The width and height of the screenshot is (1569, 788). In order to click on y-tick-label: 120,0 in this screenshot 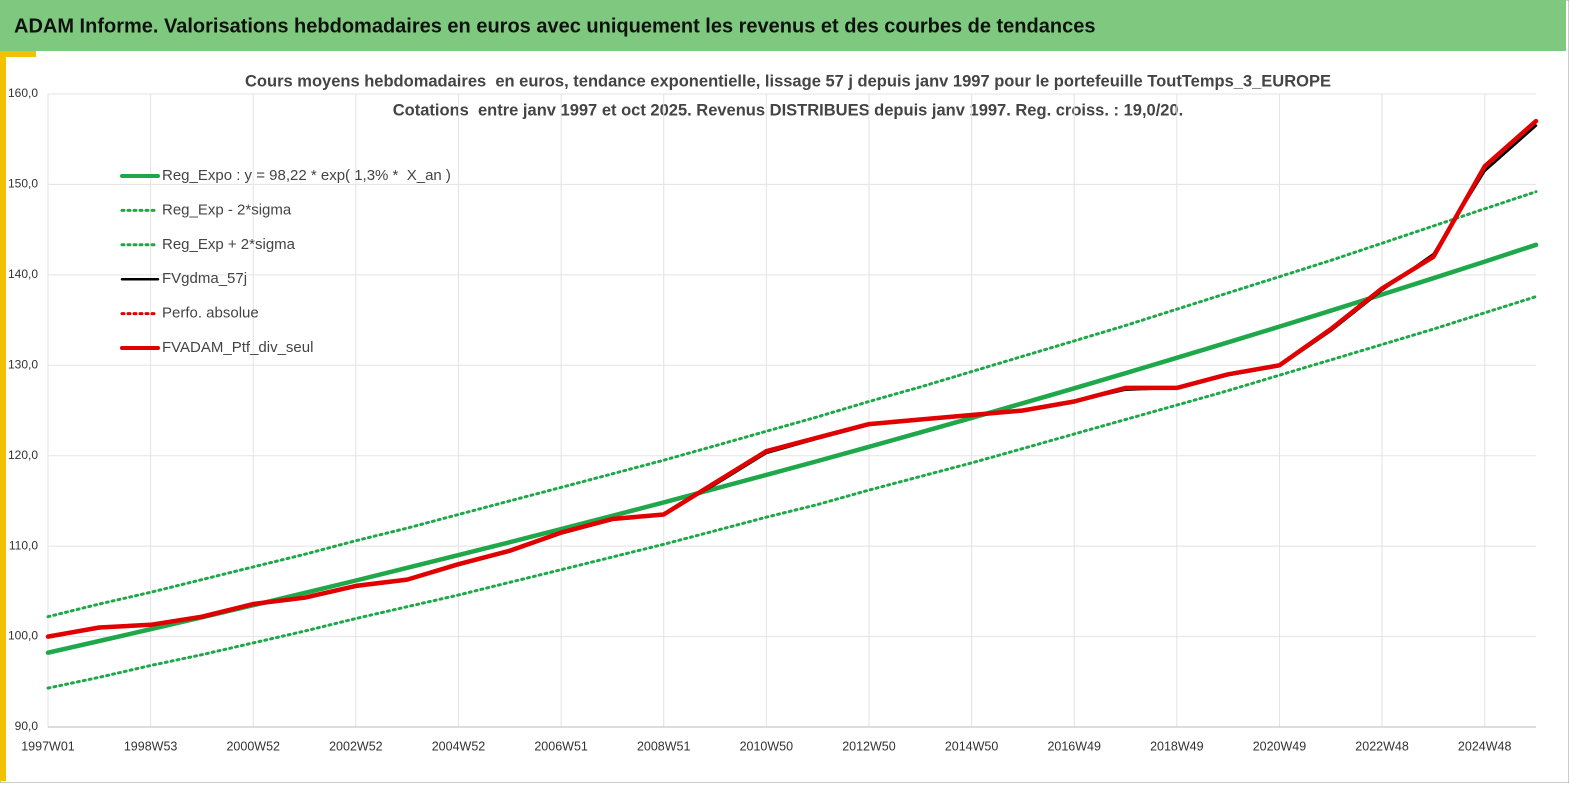, I will do `click(23, 455)`.